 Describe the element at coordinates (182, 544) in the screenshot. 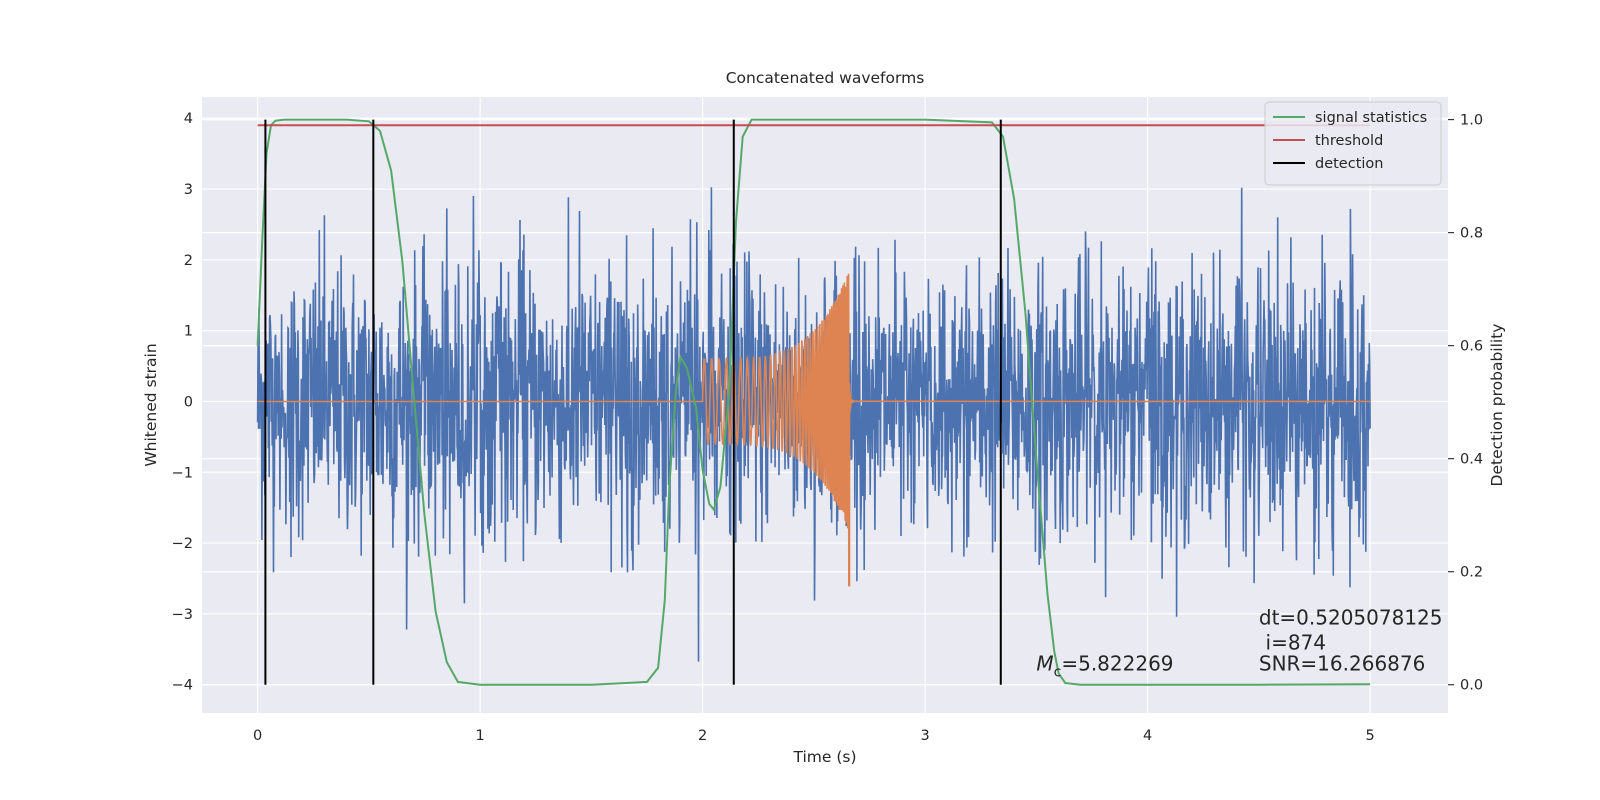

I see `y-tick-label-left: −2` at that location.